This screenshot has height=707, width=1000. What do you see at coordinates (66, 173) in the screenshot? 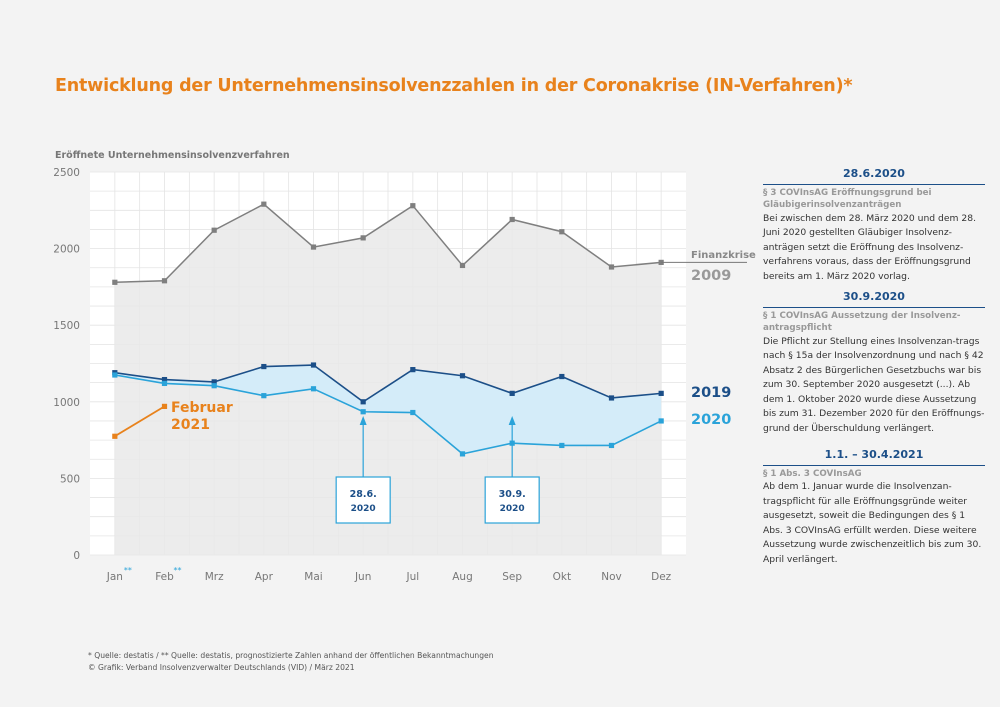
I see `y-tick-label: 2500` at bounding box center [66, 173].